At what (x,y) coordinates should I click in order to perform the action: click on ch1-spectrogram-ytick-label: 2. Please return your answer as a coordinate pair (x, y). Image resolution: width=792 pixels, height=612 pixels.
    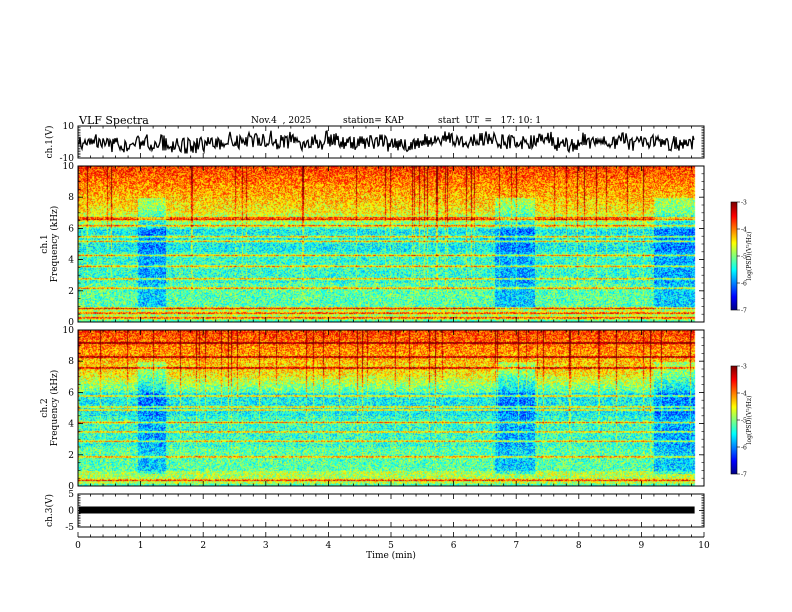
    Looking at the image, I should click on (71, 292).